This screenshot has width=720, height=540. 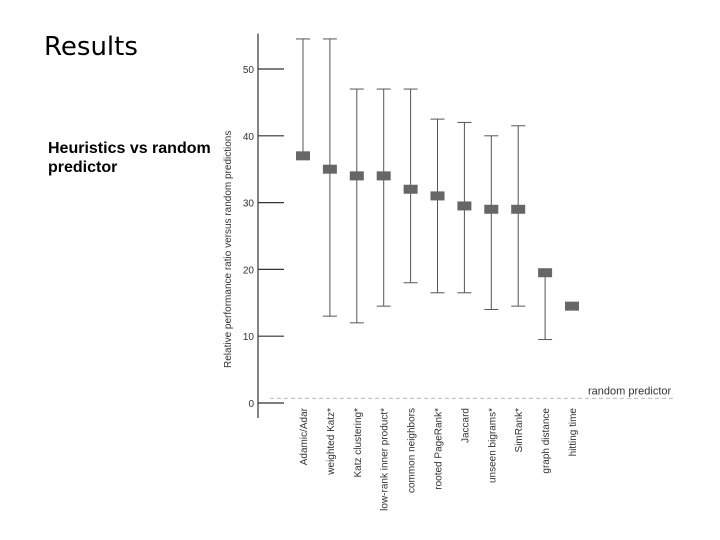 I want to click on y-tick-label-30: 30, so click(x=249, y=204).